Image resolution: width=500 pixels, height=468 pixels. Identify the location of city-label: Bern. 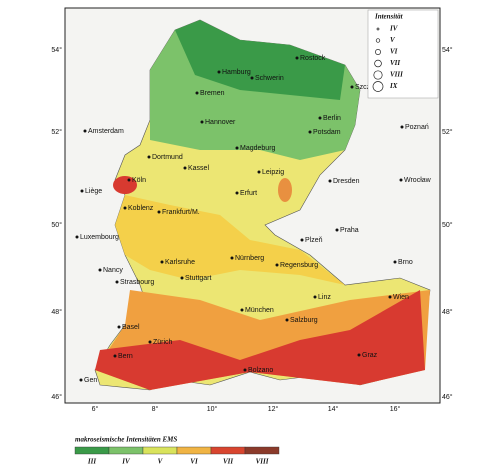
(125, 356).